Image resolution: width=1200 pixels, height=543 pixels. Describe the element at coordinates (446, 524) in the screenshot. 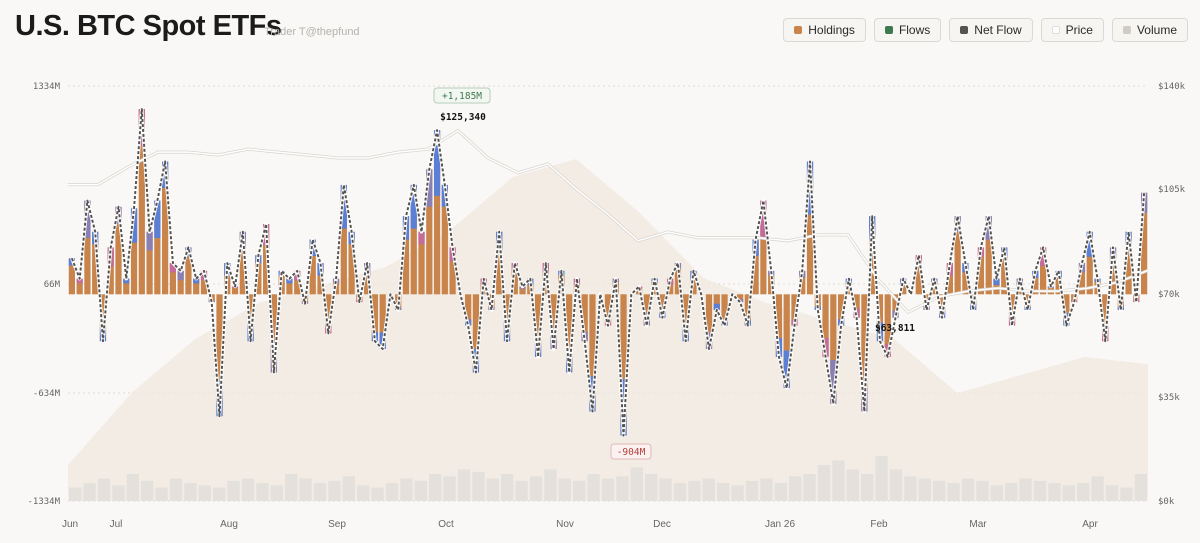

I see `x-axis-tick: Oct` at that location.